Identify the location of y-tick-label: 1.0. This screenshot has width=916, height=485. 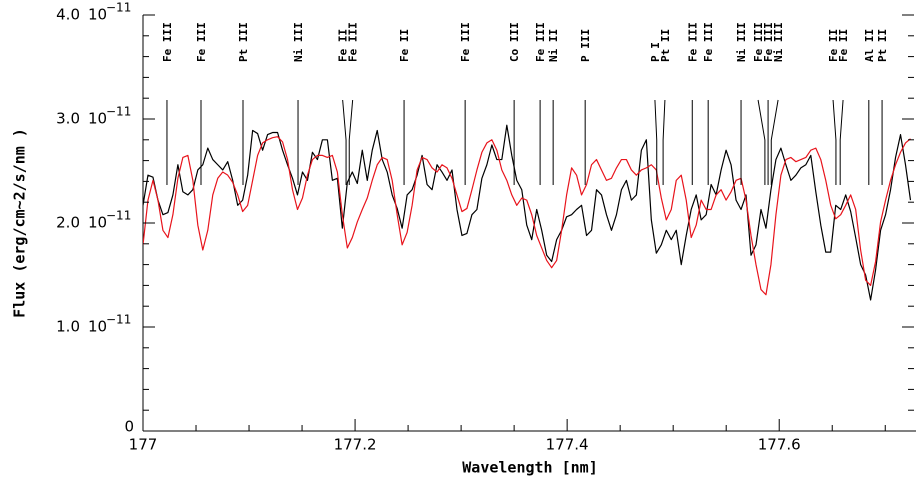
(68, 327).